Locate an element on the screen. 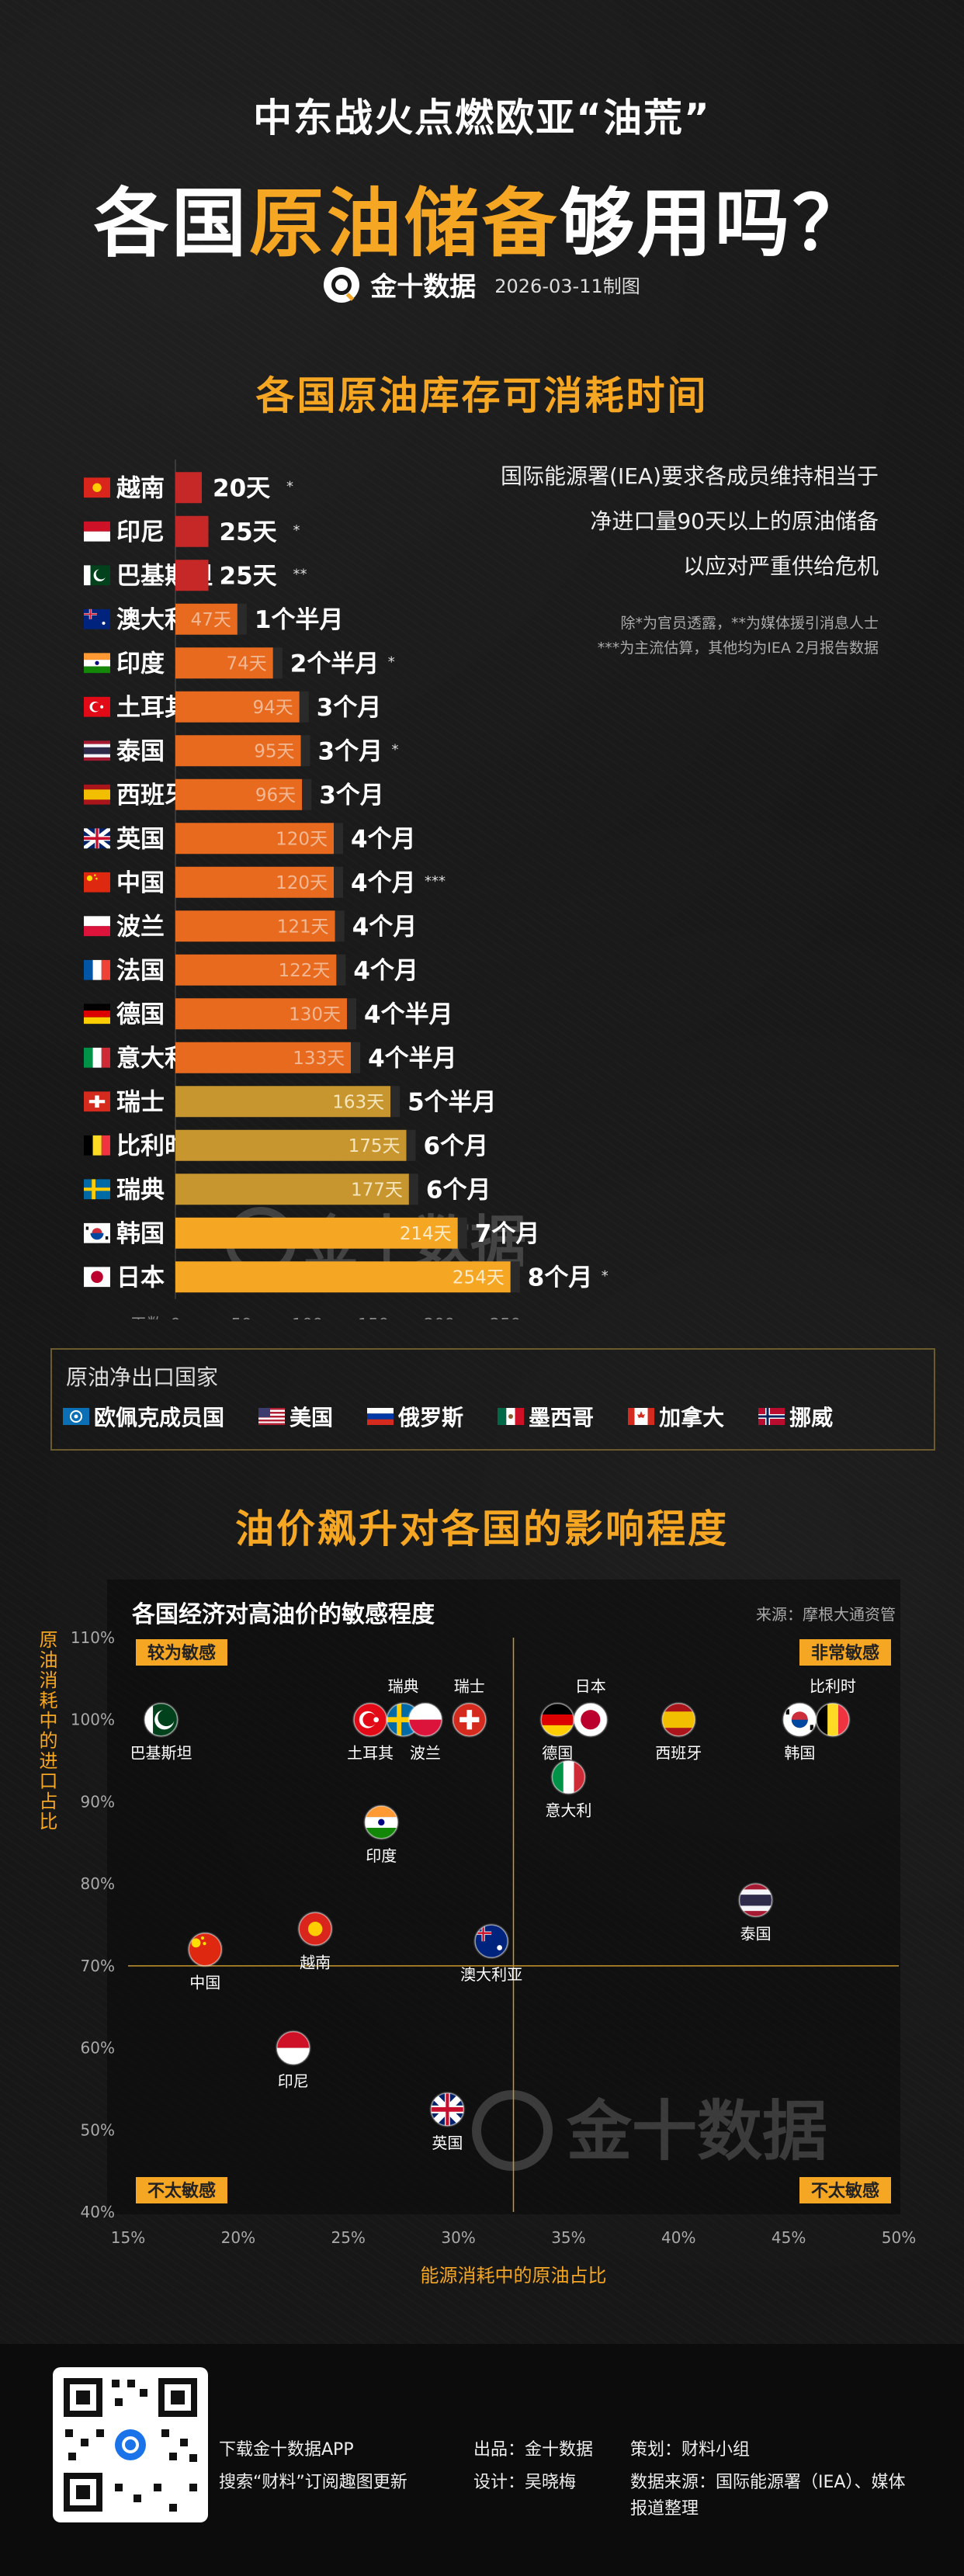  exporter-label: 俄罗斯 is located at coordinates (431, 1417).